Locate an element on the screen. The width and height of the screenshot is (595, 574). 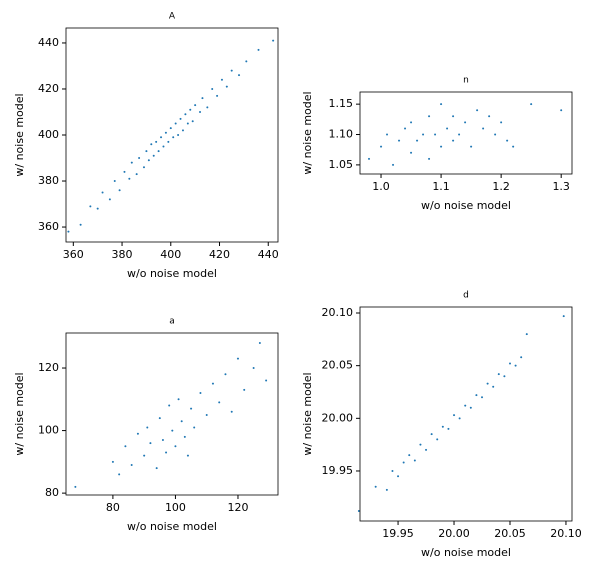
y-tick-label: 19.95 is located at coordinates (338, 470).